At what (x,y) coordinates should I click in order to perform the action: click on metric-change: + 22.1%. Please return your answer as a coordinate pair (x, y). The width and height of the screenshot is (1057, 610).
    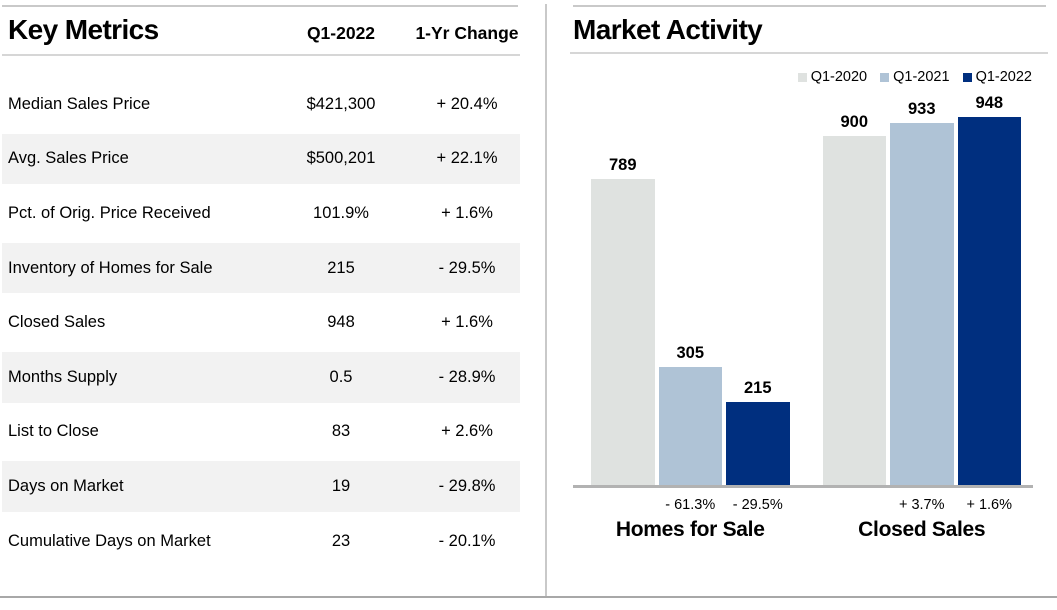
    Looking at the image, I should click on (467, 158).